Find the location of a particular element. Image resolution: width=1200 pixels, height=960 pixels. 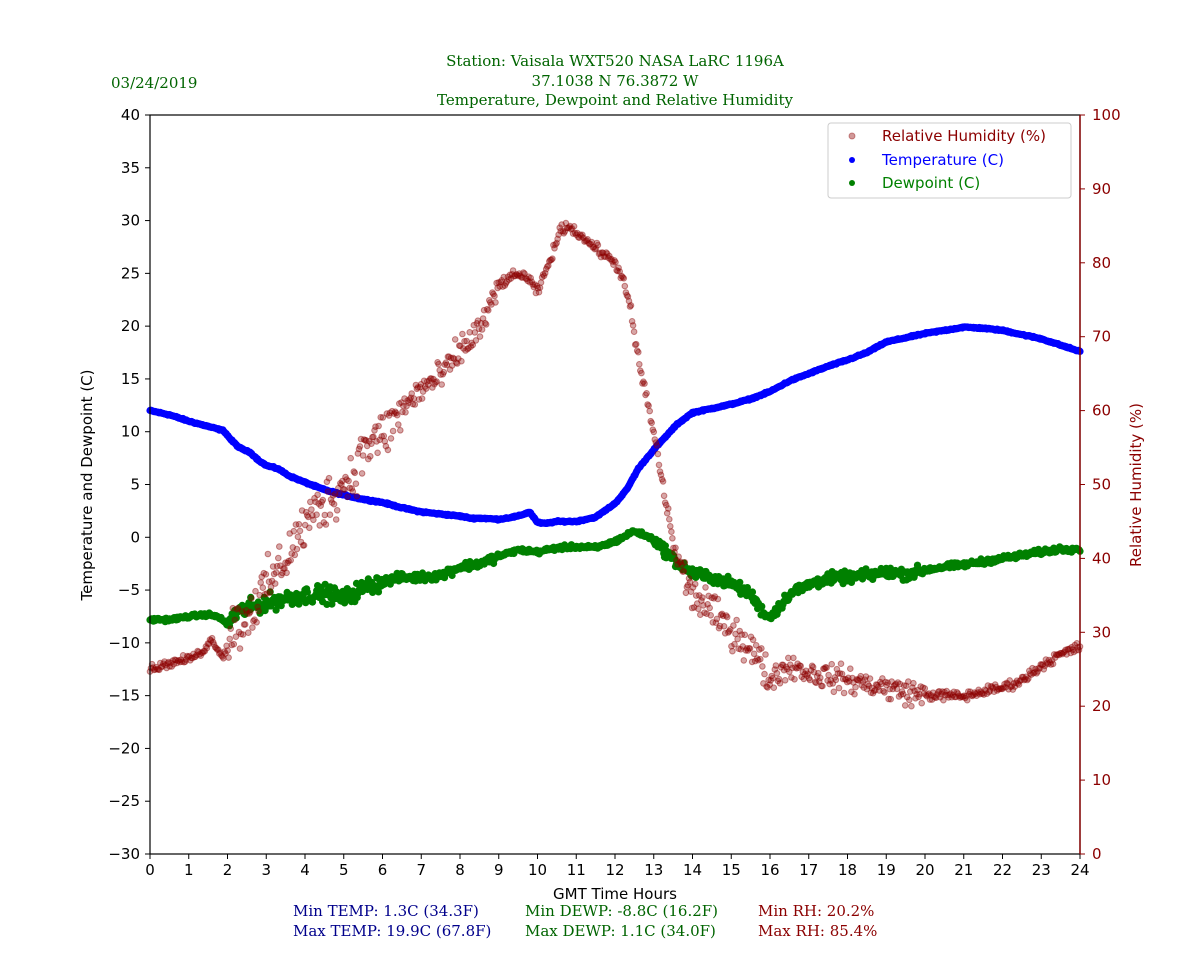

x-tick-label: 15 is located at coordinates (731, 870).